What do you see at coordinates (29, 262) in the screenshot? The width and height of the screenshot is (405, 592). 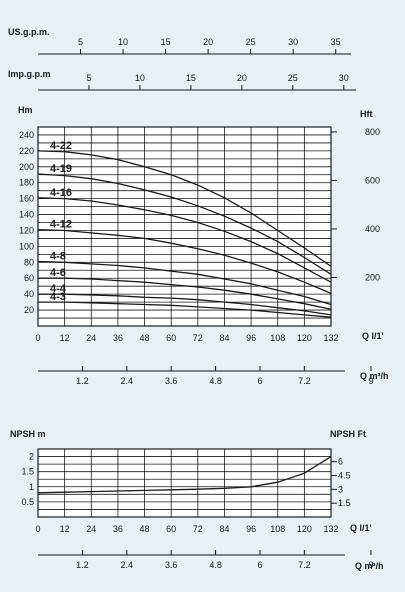 I see `head-y-tick-label: 80` at bounding box center [29, 262].